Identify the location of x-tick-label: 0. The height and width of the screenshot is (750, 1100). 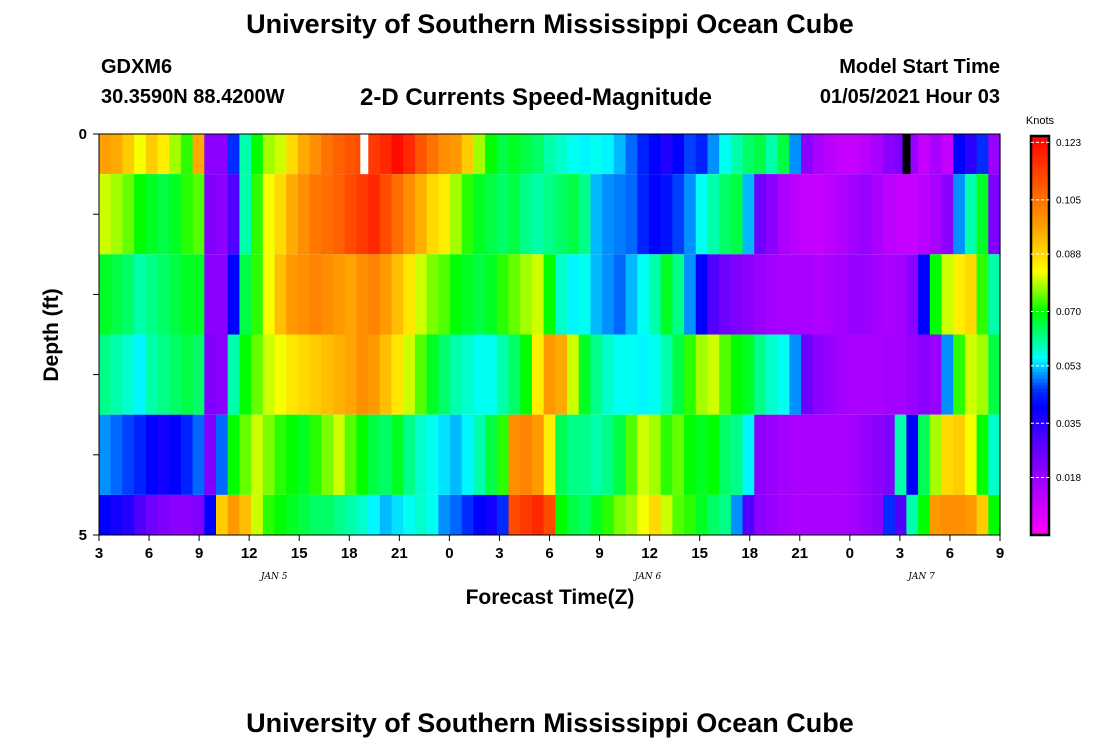
(449, 553).